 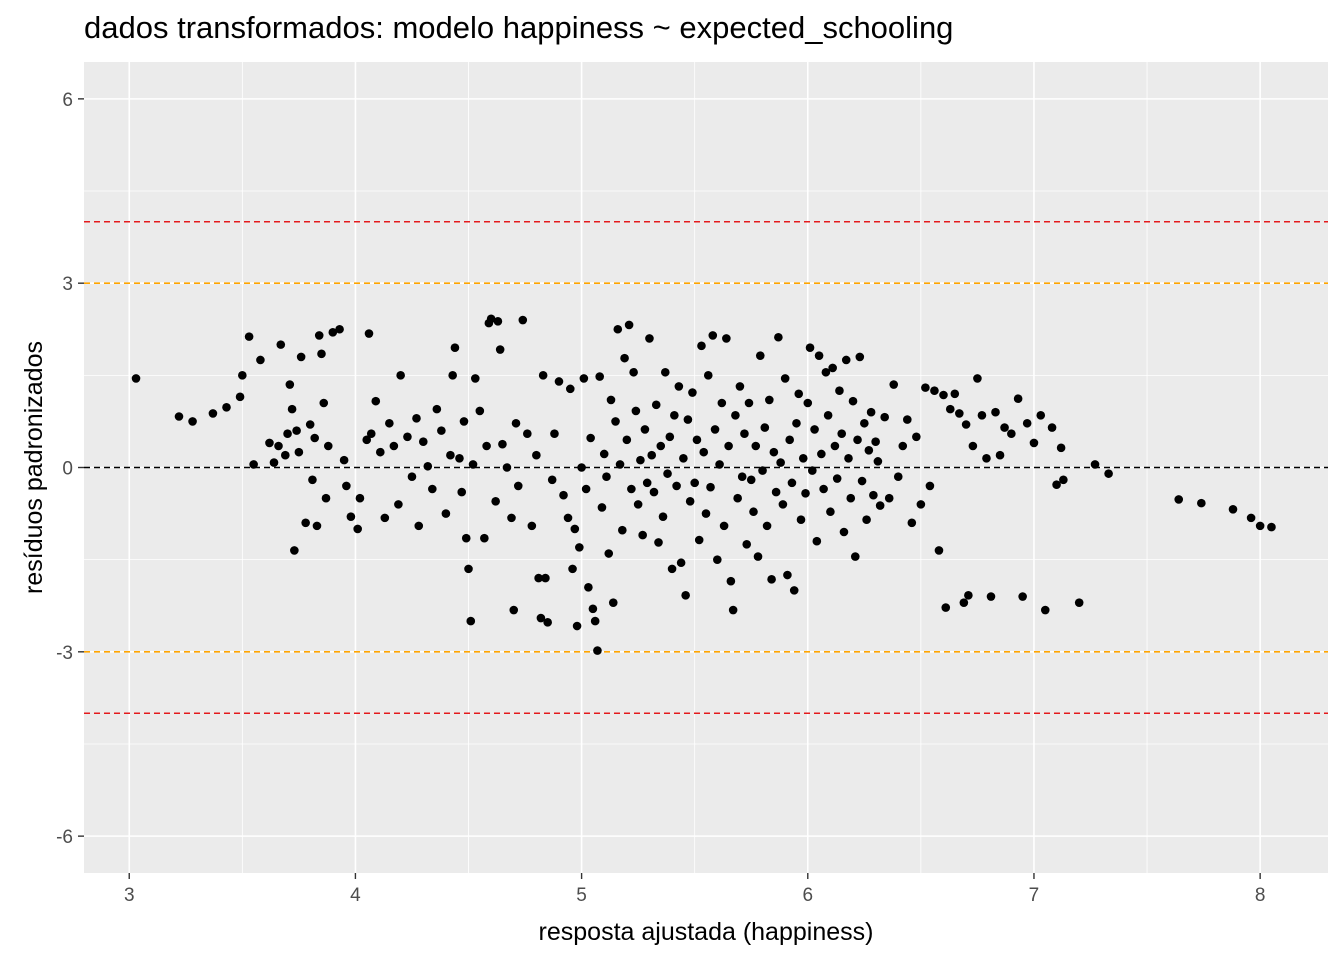 I want to click on y-tick-label: -6, so click(x=64, y=837).